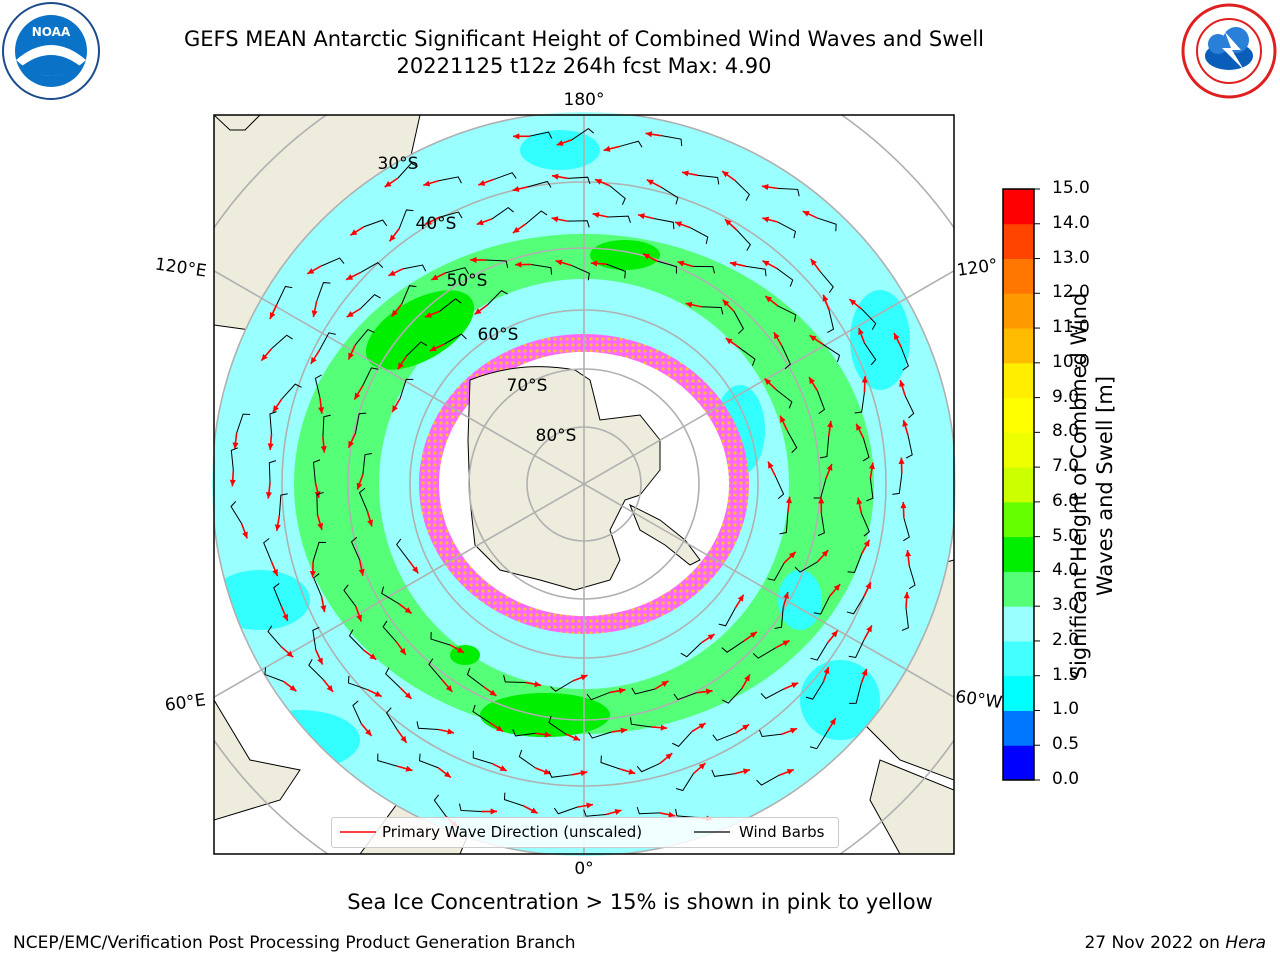 This screenshot has width=1280, height=960. What do you see at coordinates (51, 32) in the screenshot?
I see `noaa-logo-text: NOAA` at bounding box center [51, 32].